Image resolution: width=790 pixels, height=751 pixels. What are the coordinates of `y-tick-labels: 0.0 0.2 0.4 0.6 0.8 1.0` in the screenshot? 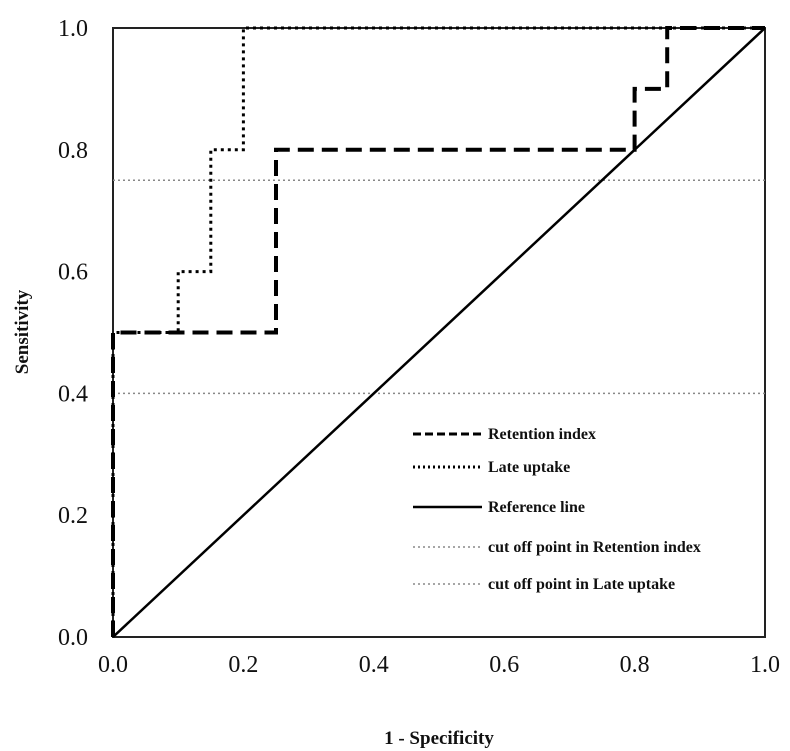 It's located at (73, 333).